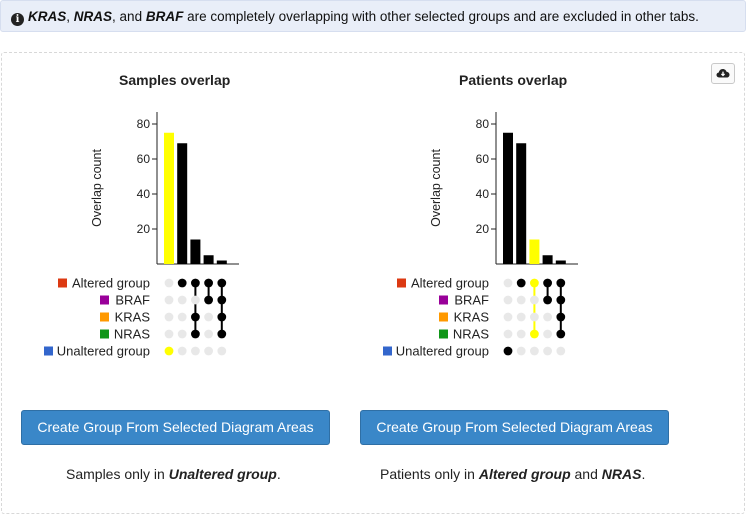 The width and height of the screenshot is (747, 516). What do you see at coordinates (175, 427) in the screenshot?
I see `samples-create-group-button: Create Group From Selected Diagram Areas` at bounding box center [175, 427].